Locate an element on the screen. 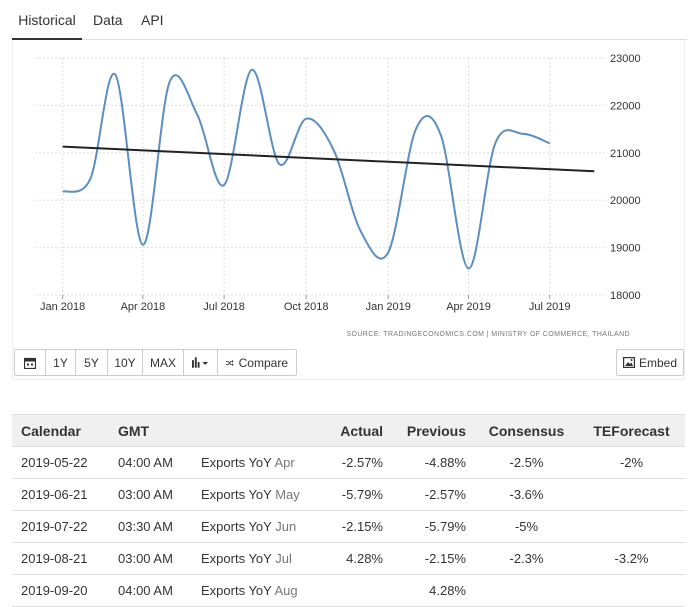 This screenshot has height=607, width=699. y-tick-label: 19000 is located at coordinates (625, 249).